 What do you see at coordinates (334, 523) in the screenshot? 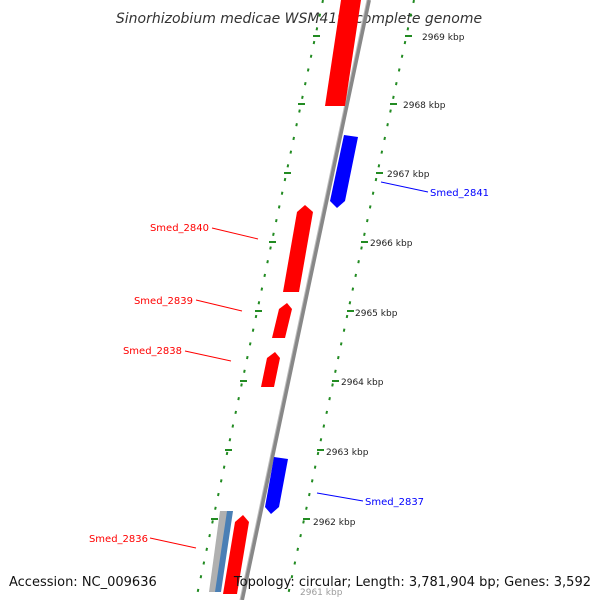
I see `kbp-label: 2962 kbp` at bounding box center [334, 523].